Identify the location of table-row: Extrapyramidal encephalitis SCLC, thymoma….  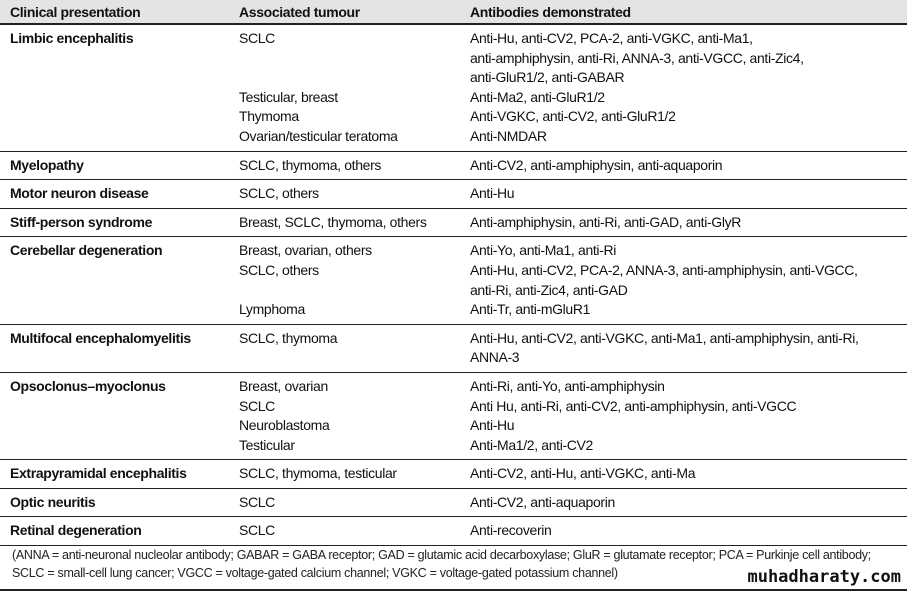
(453, 474).